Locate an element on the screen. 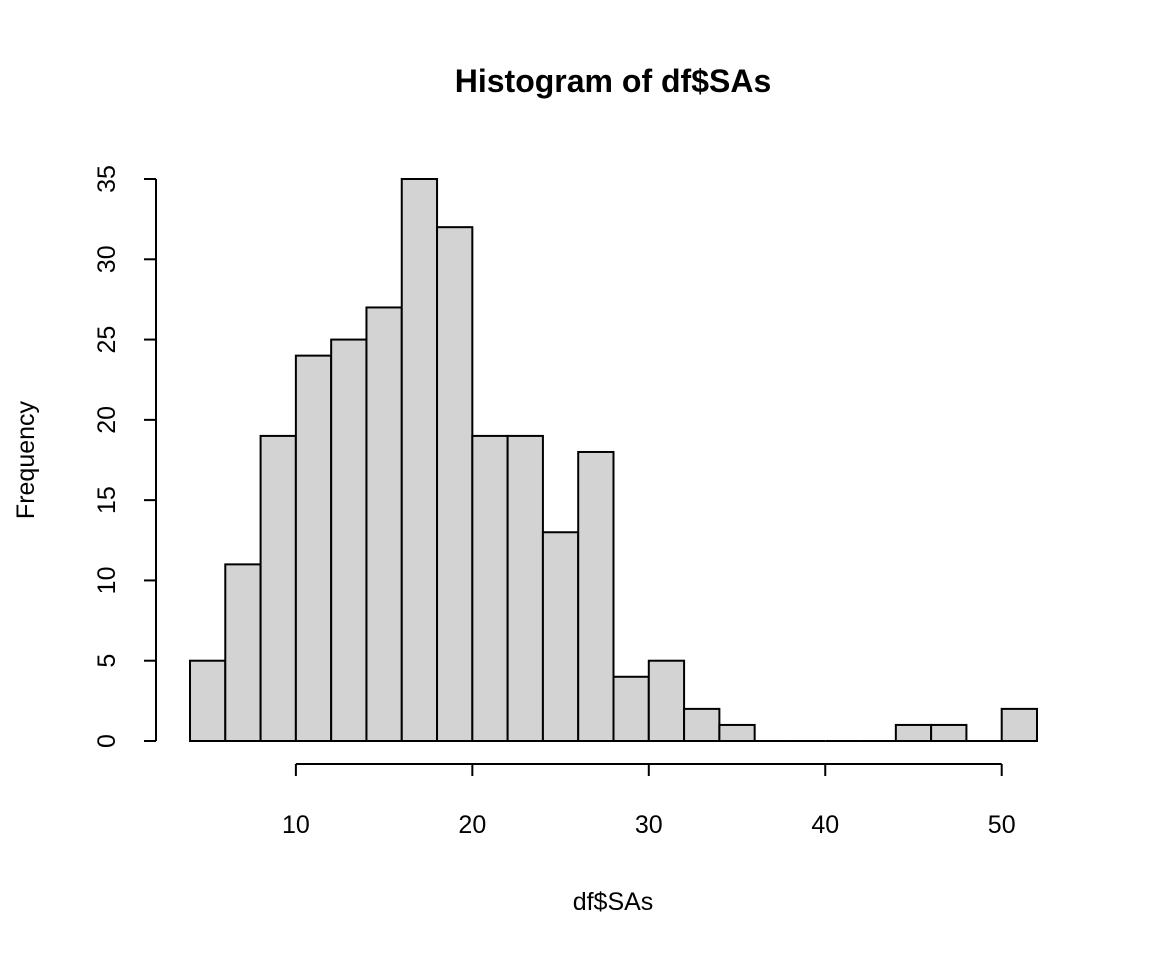 The height and width of the screenshot is (960, 1152). y-tick-label: 10 is located at coordinates (107, 581).